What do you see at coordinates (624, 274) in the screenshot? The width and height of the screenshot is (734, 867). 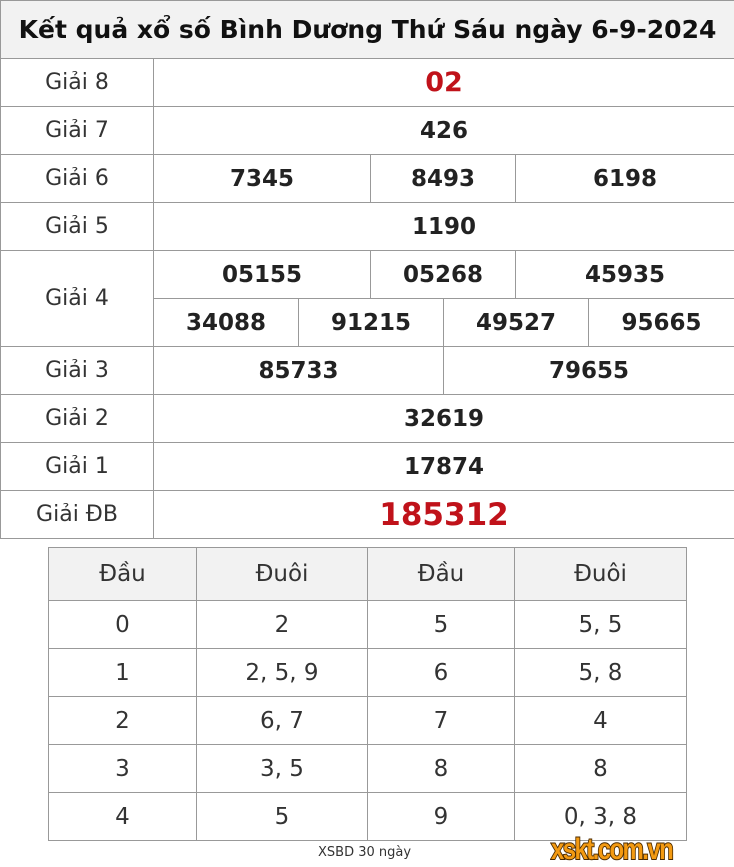 I see `prize-value: 45935` at bounding box center [624, 274].